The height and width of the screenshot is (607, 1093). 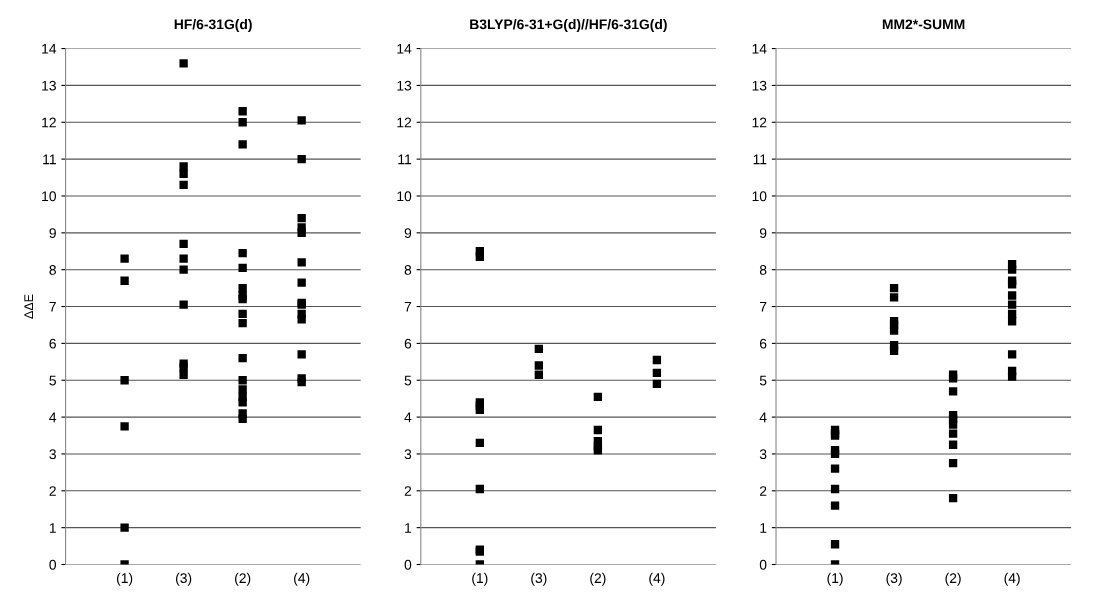 What do you see at coordinates (28, 306) in the screenshot?
I see `y-axis-title: ΔΔE` at bounding box center [28, 306].